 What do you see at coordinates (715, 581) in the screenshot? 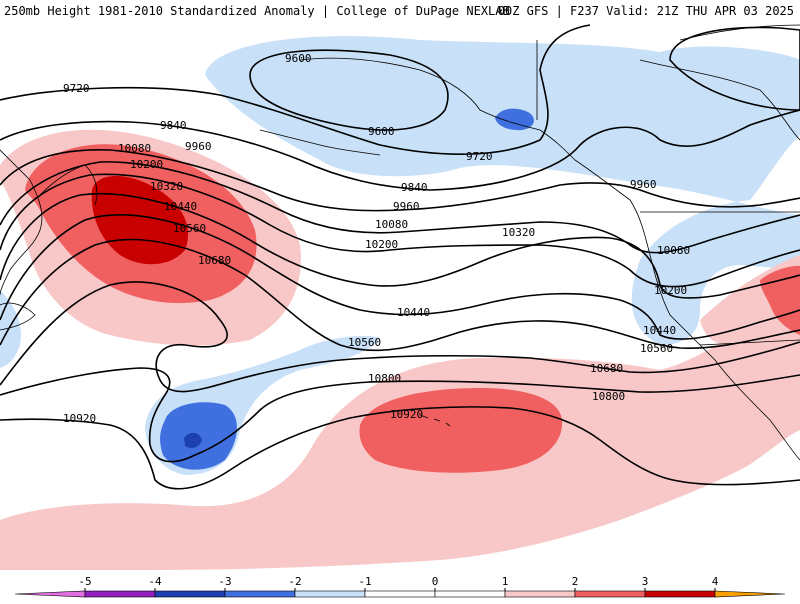
I see `colorbar-tick-label: 4` at bounding box center [715, 581].